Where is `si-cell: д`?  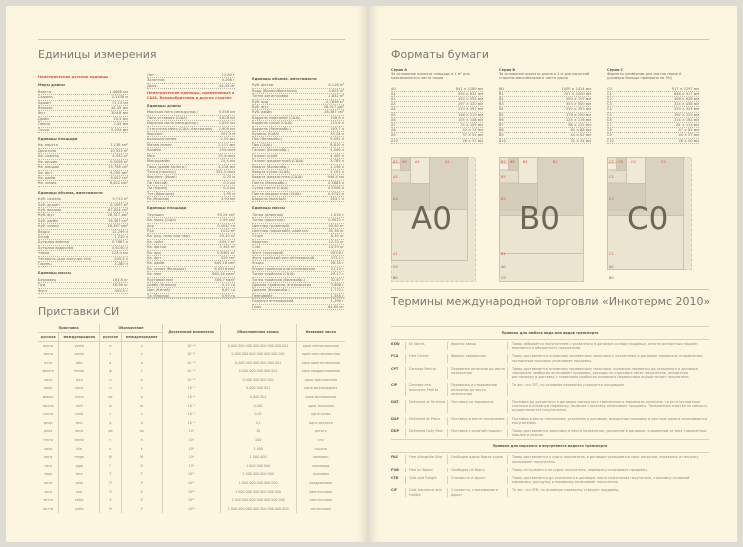 si-cell: д is located at coordinates (110, 423).